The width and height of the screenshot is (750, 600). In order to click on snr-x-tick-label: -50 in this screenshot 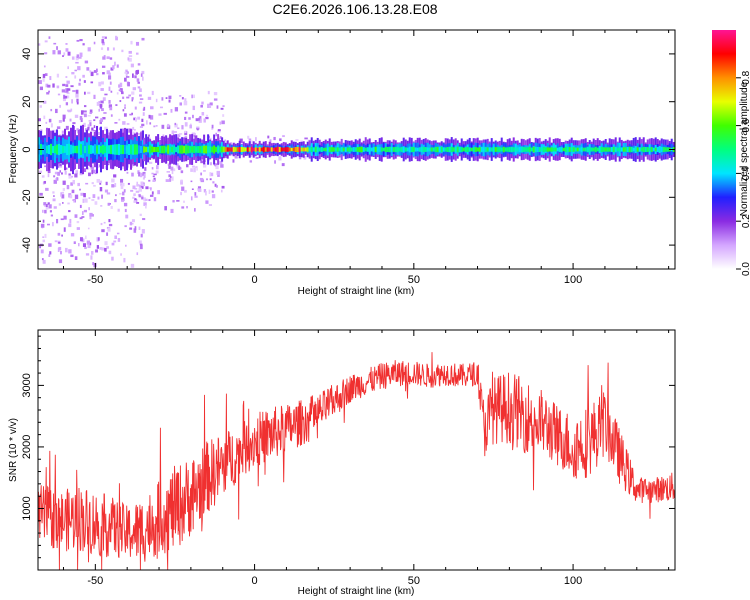, I will do `click(95, 581)`.